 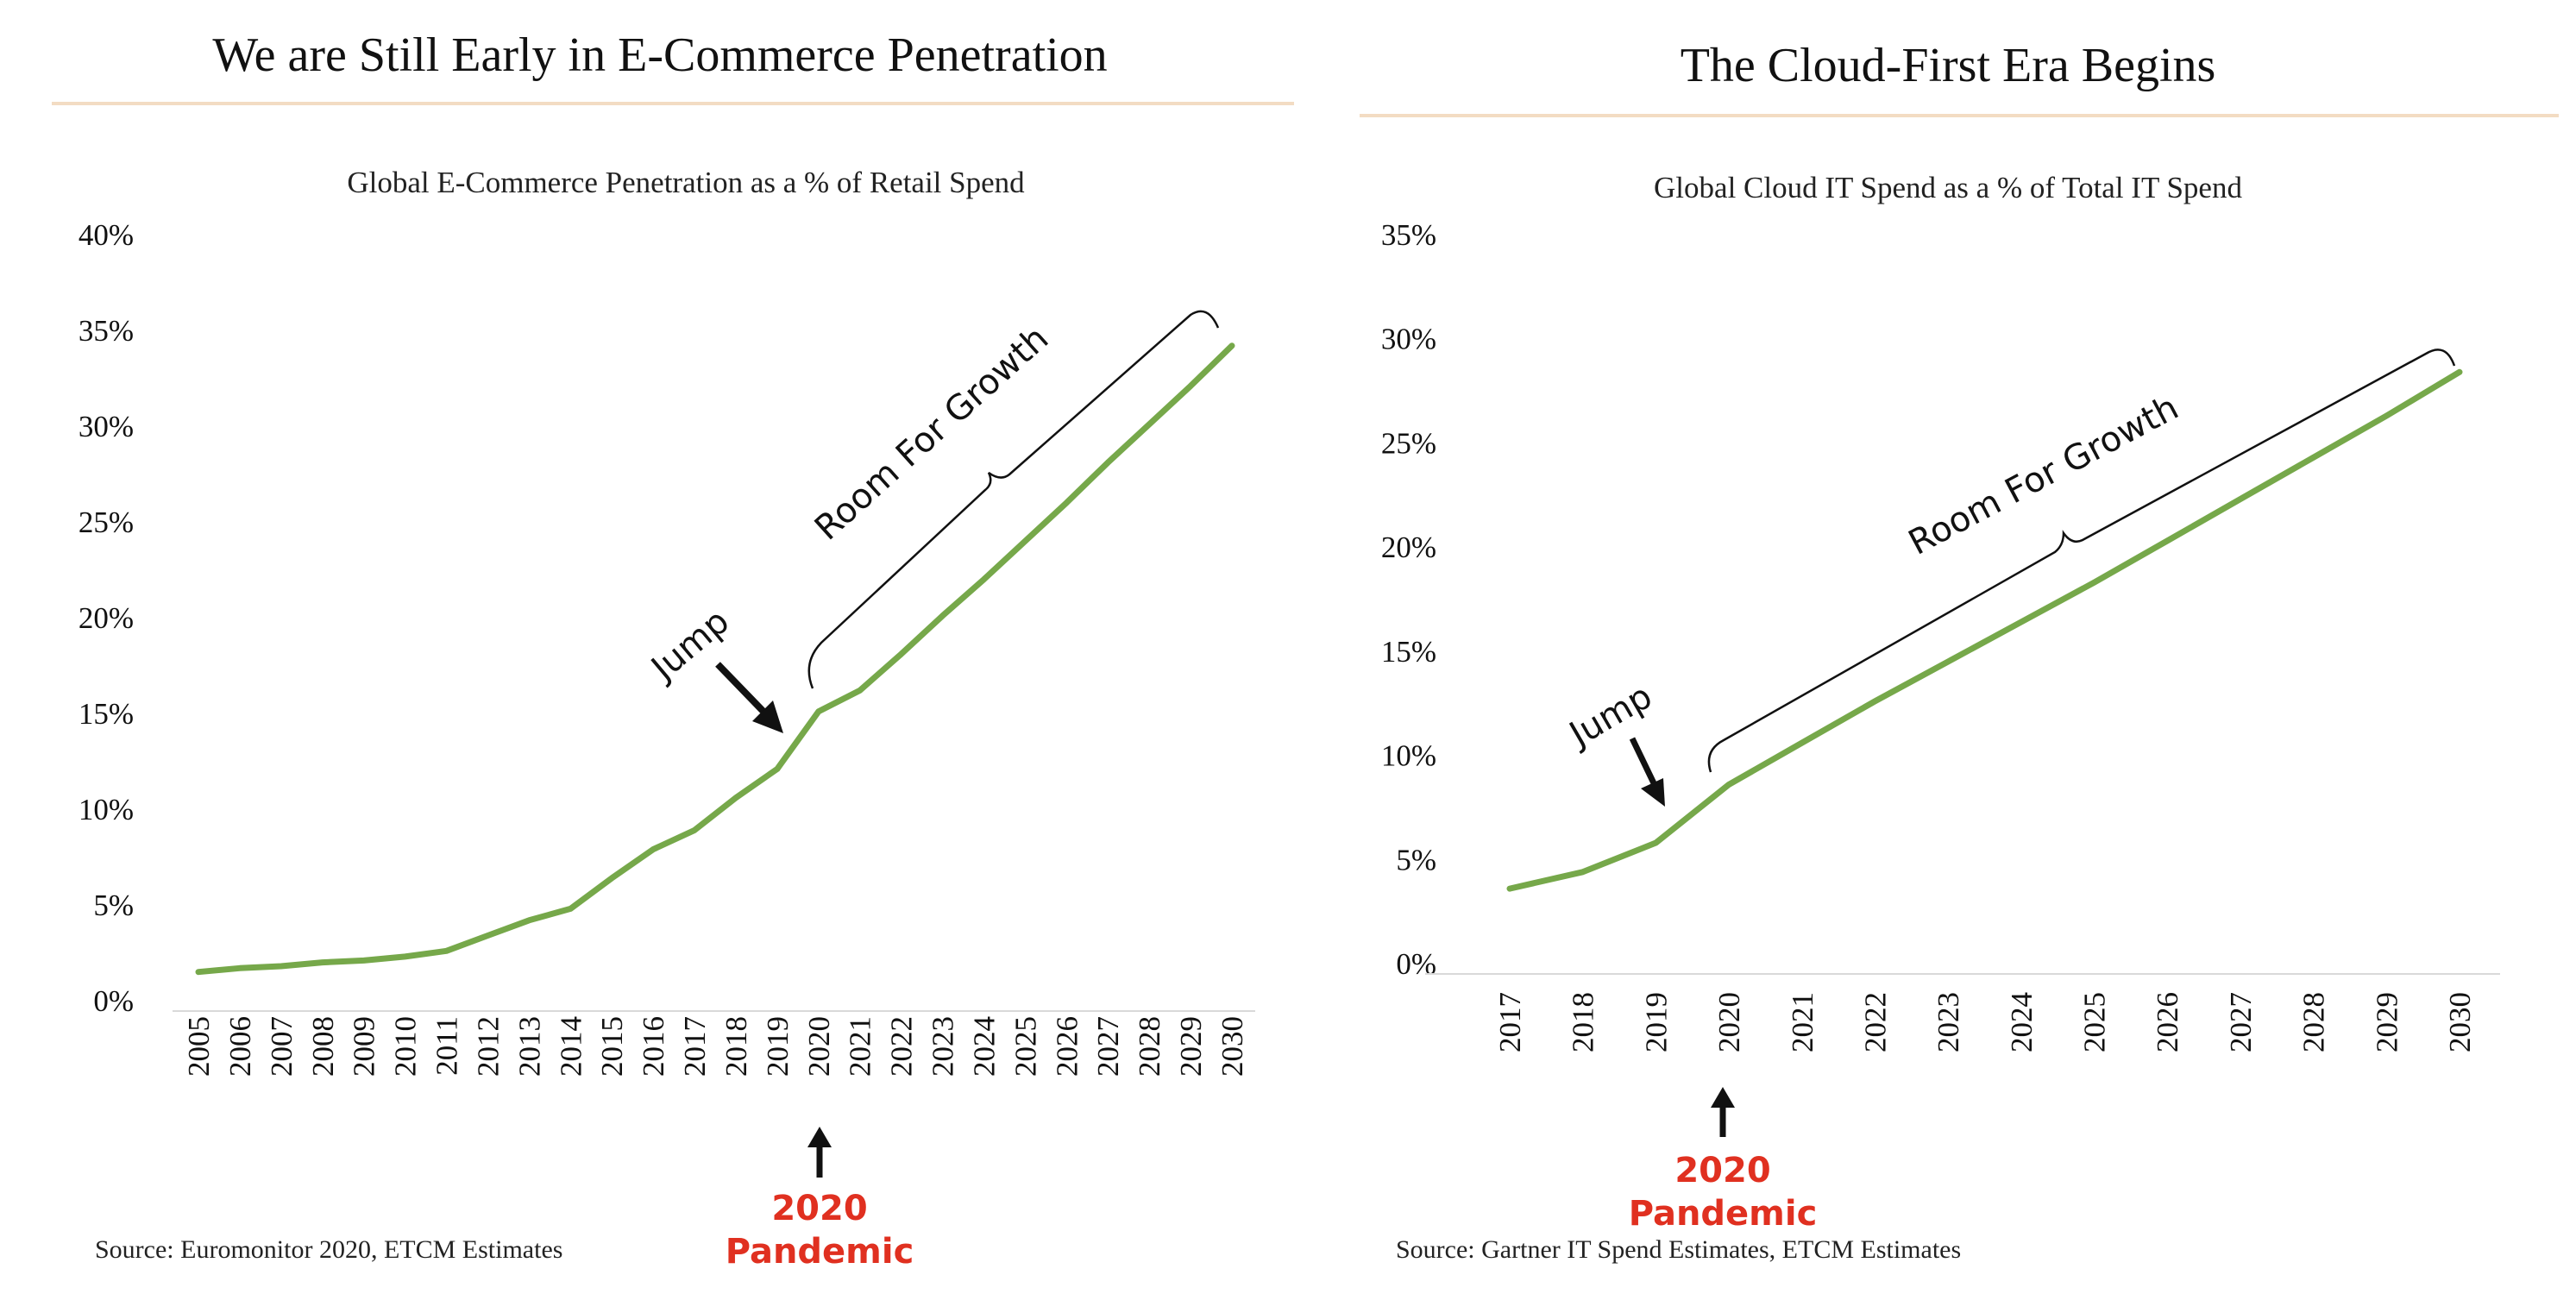 I want to click on x-tick-label: 2012, so click(x=488, y=1046).